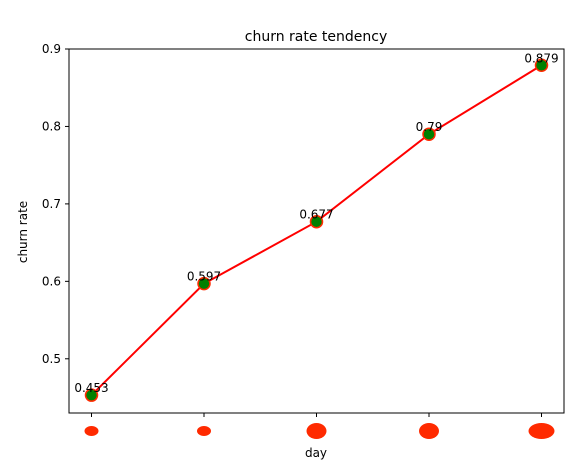  I want to click on y-tick-label: 0.8, so click(51, 126).